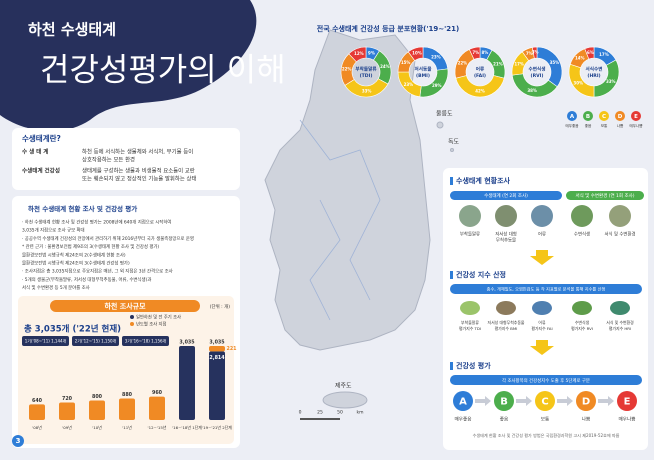 The height and width of the screenshot is (460, 654). Describe the element at coordinates (604, 125) in the screenshot. I see `grade-label: 보통` at that location.